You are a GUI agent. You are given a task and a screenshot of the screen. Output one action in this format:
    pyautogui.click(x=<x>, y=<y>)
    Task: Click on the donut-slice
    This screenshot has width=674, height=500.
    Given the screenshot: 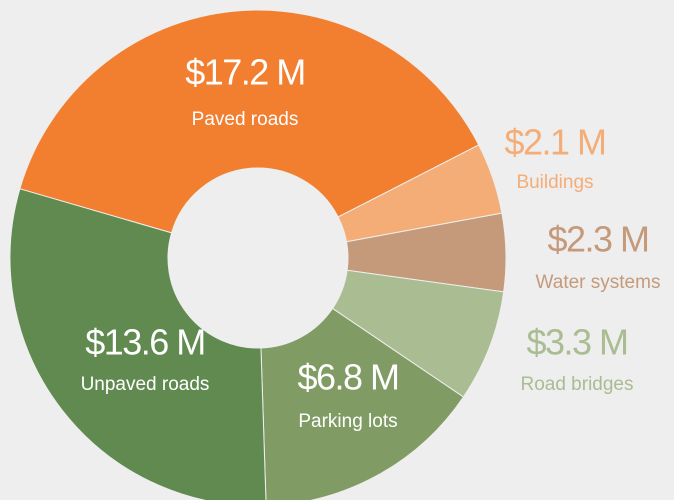 What is the action you would take?
    pyautogui.click(x=362, y=403)
    